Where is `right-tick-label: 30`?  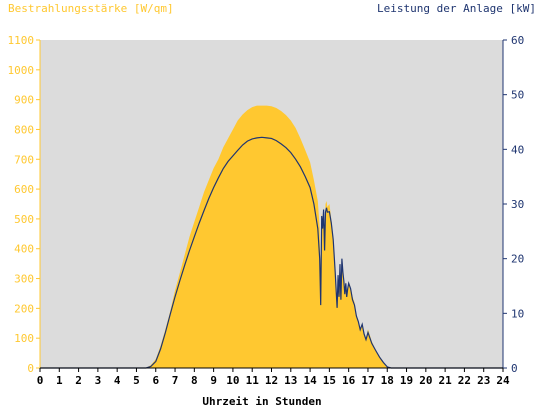
right-tick-label: 30 is located at coordinates (517, 204).